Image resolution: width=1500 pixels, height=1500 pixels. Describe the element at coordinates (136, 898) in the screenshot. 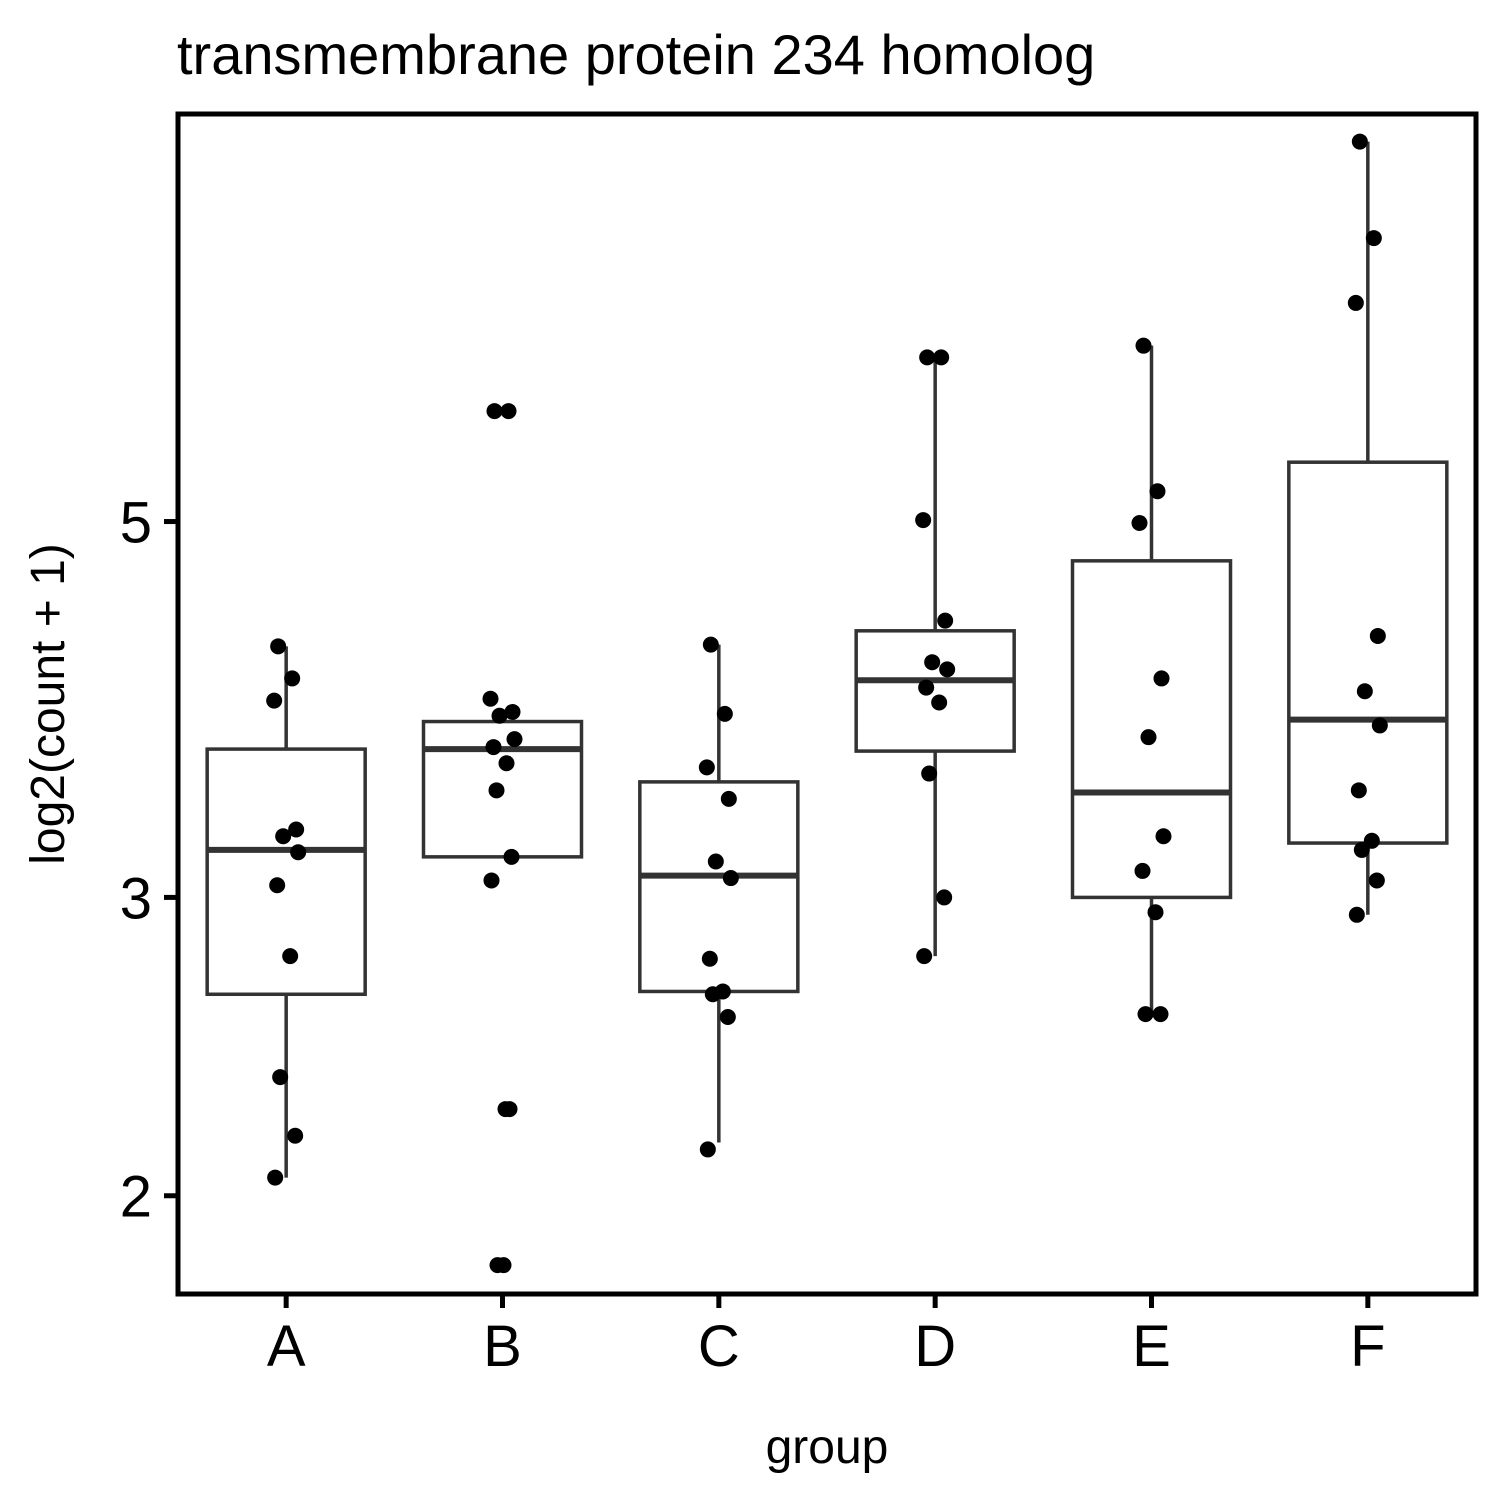

I see `y-tick-label: 3` at that location.